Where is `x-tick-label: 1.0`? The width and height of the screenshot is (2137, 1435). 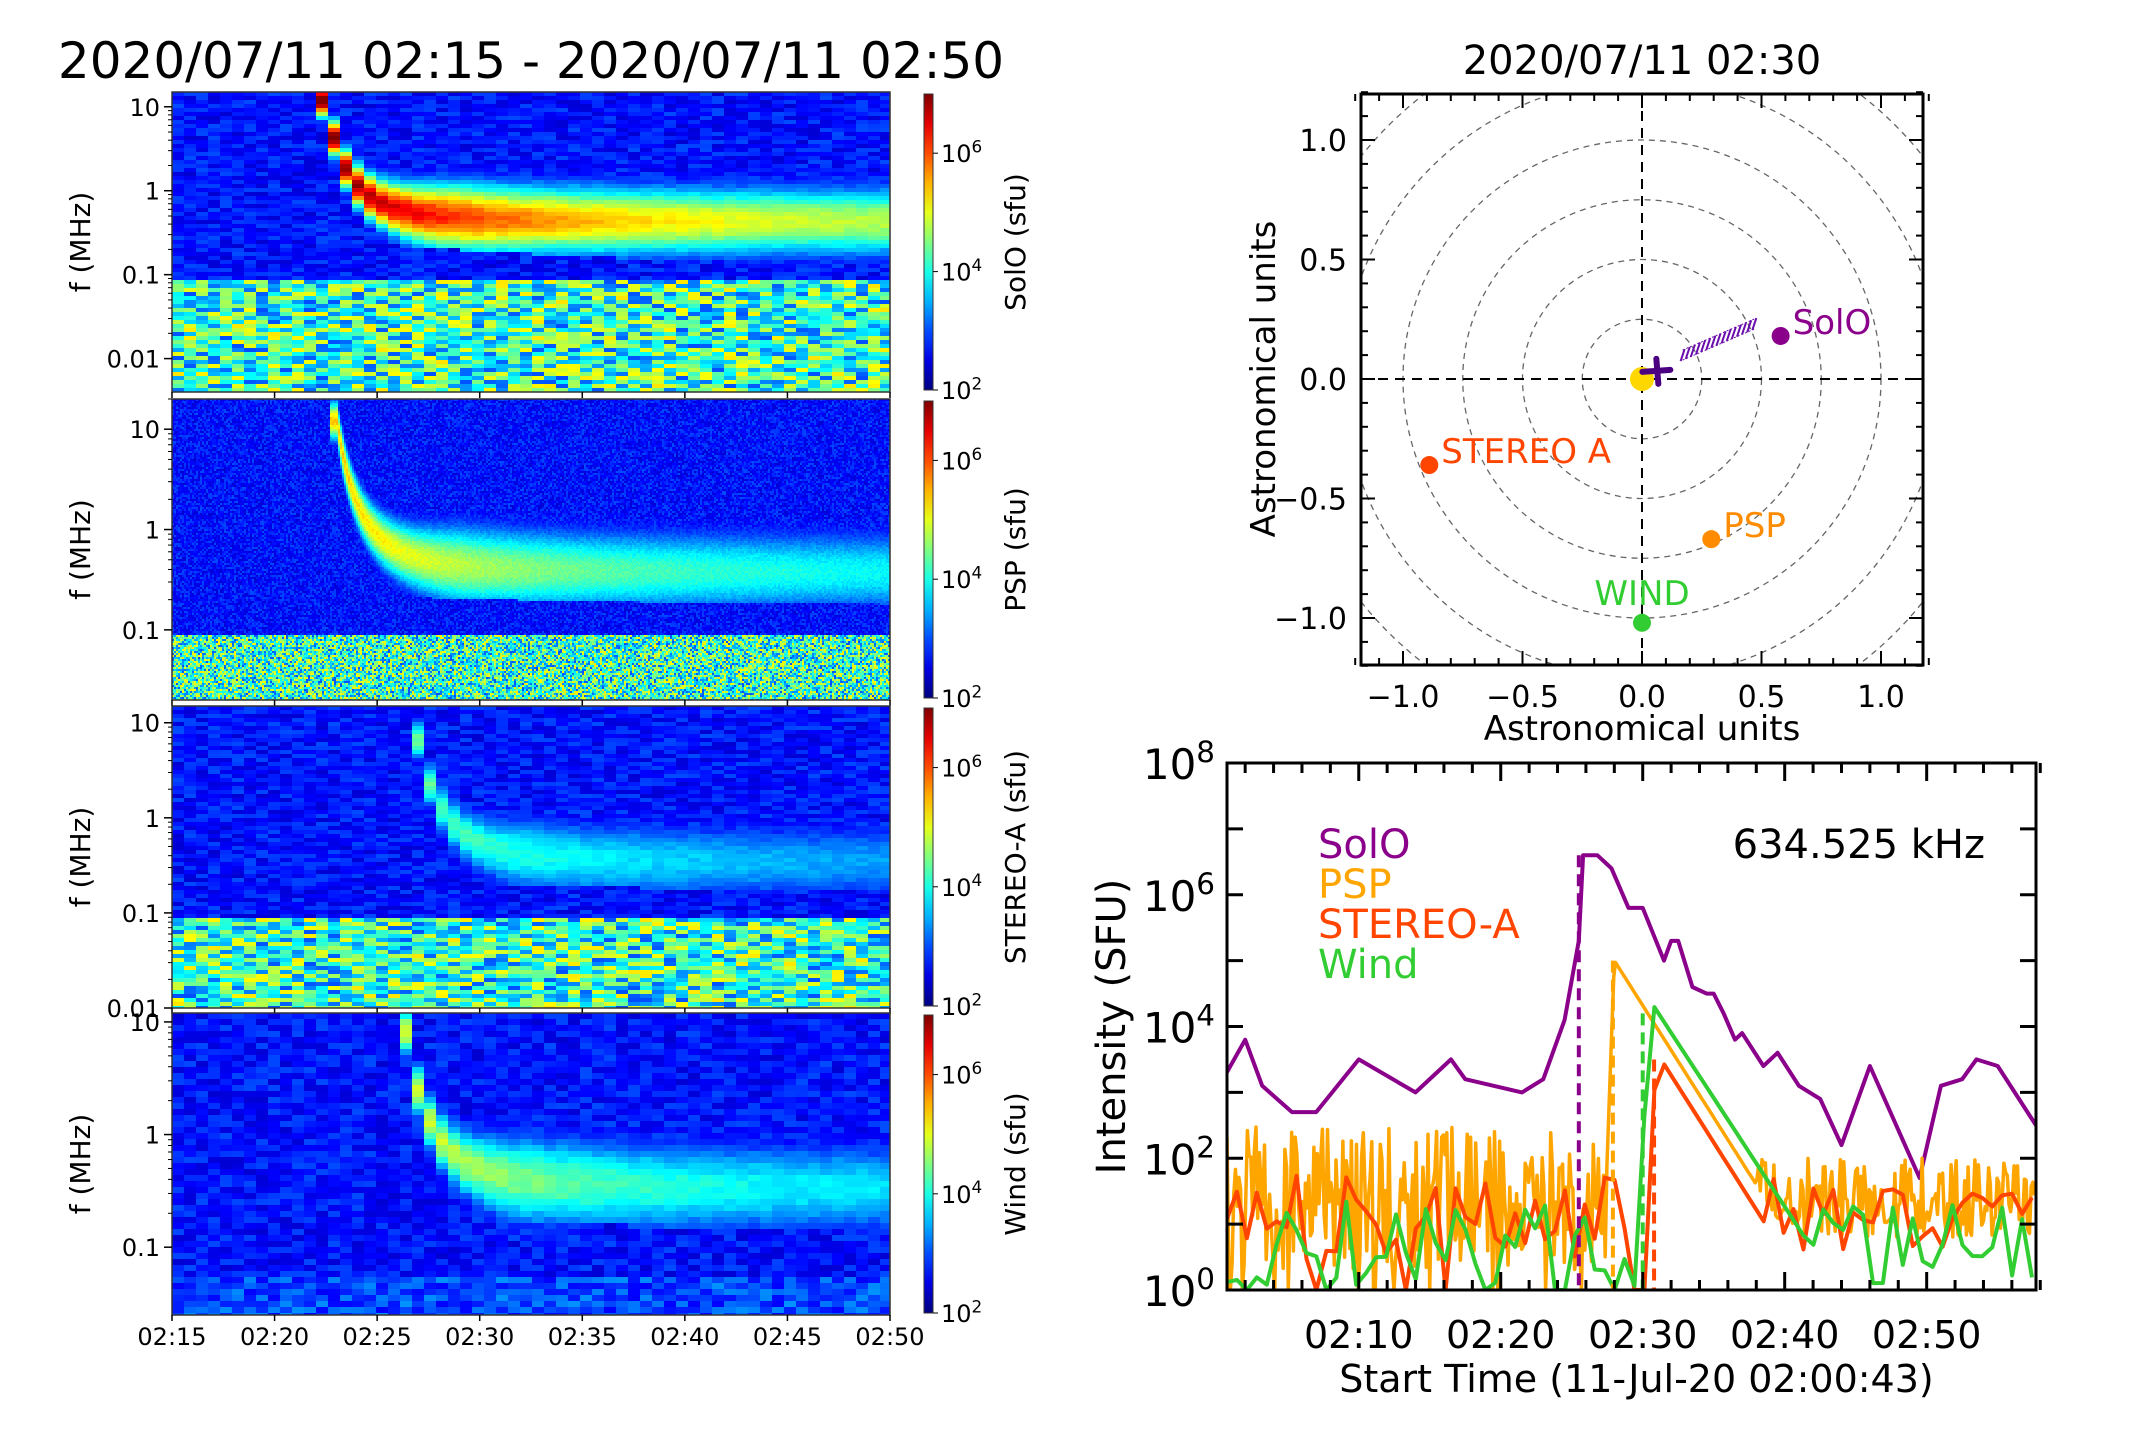
x-tick-label: 1.0 is located at coordinates (1881, 697).